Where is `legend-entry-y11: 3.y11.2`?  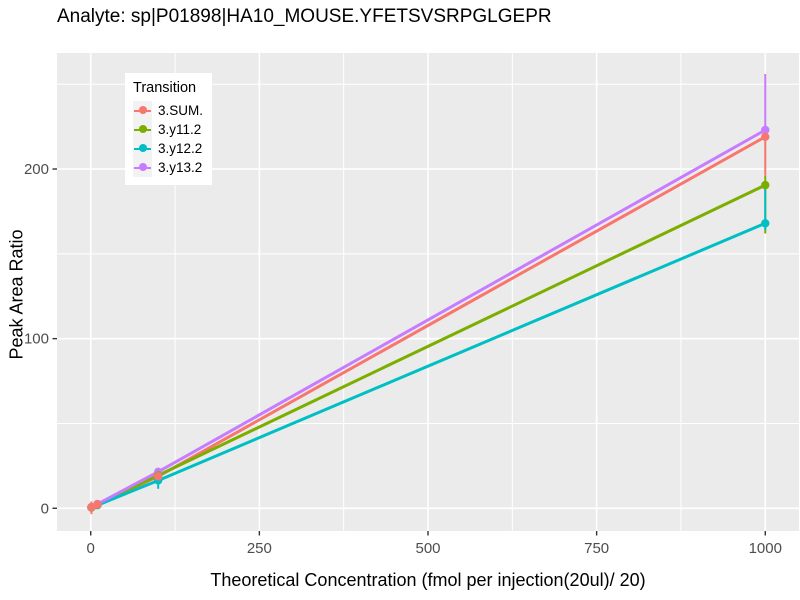
legend-entry-y11: 3.y11.2 is located at coordinates (168, 129).